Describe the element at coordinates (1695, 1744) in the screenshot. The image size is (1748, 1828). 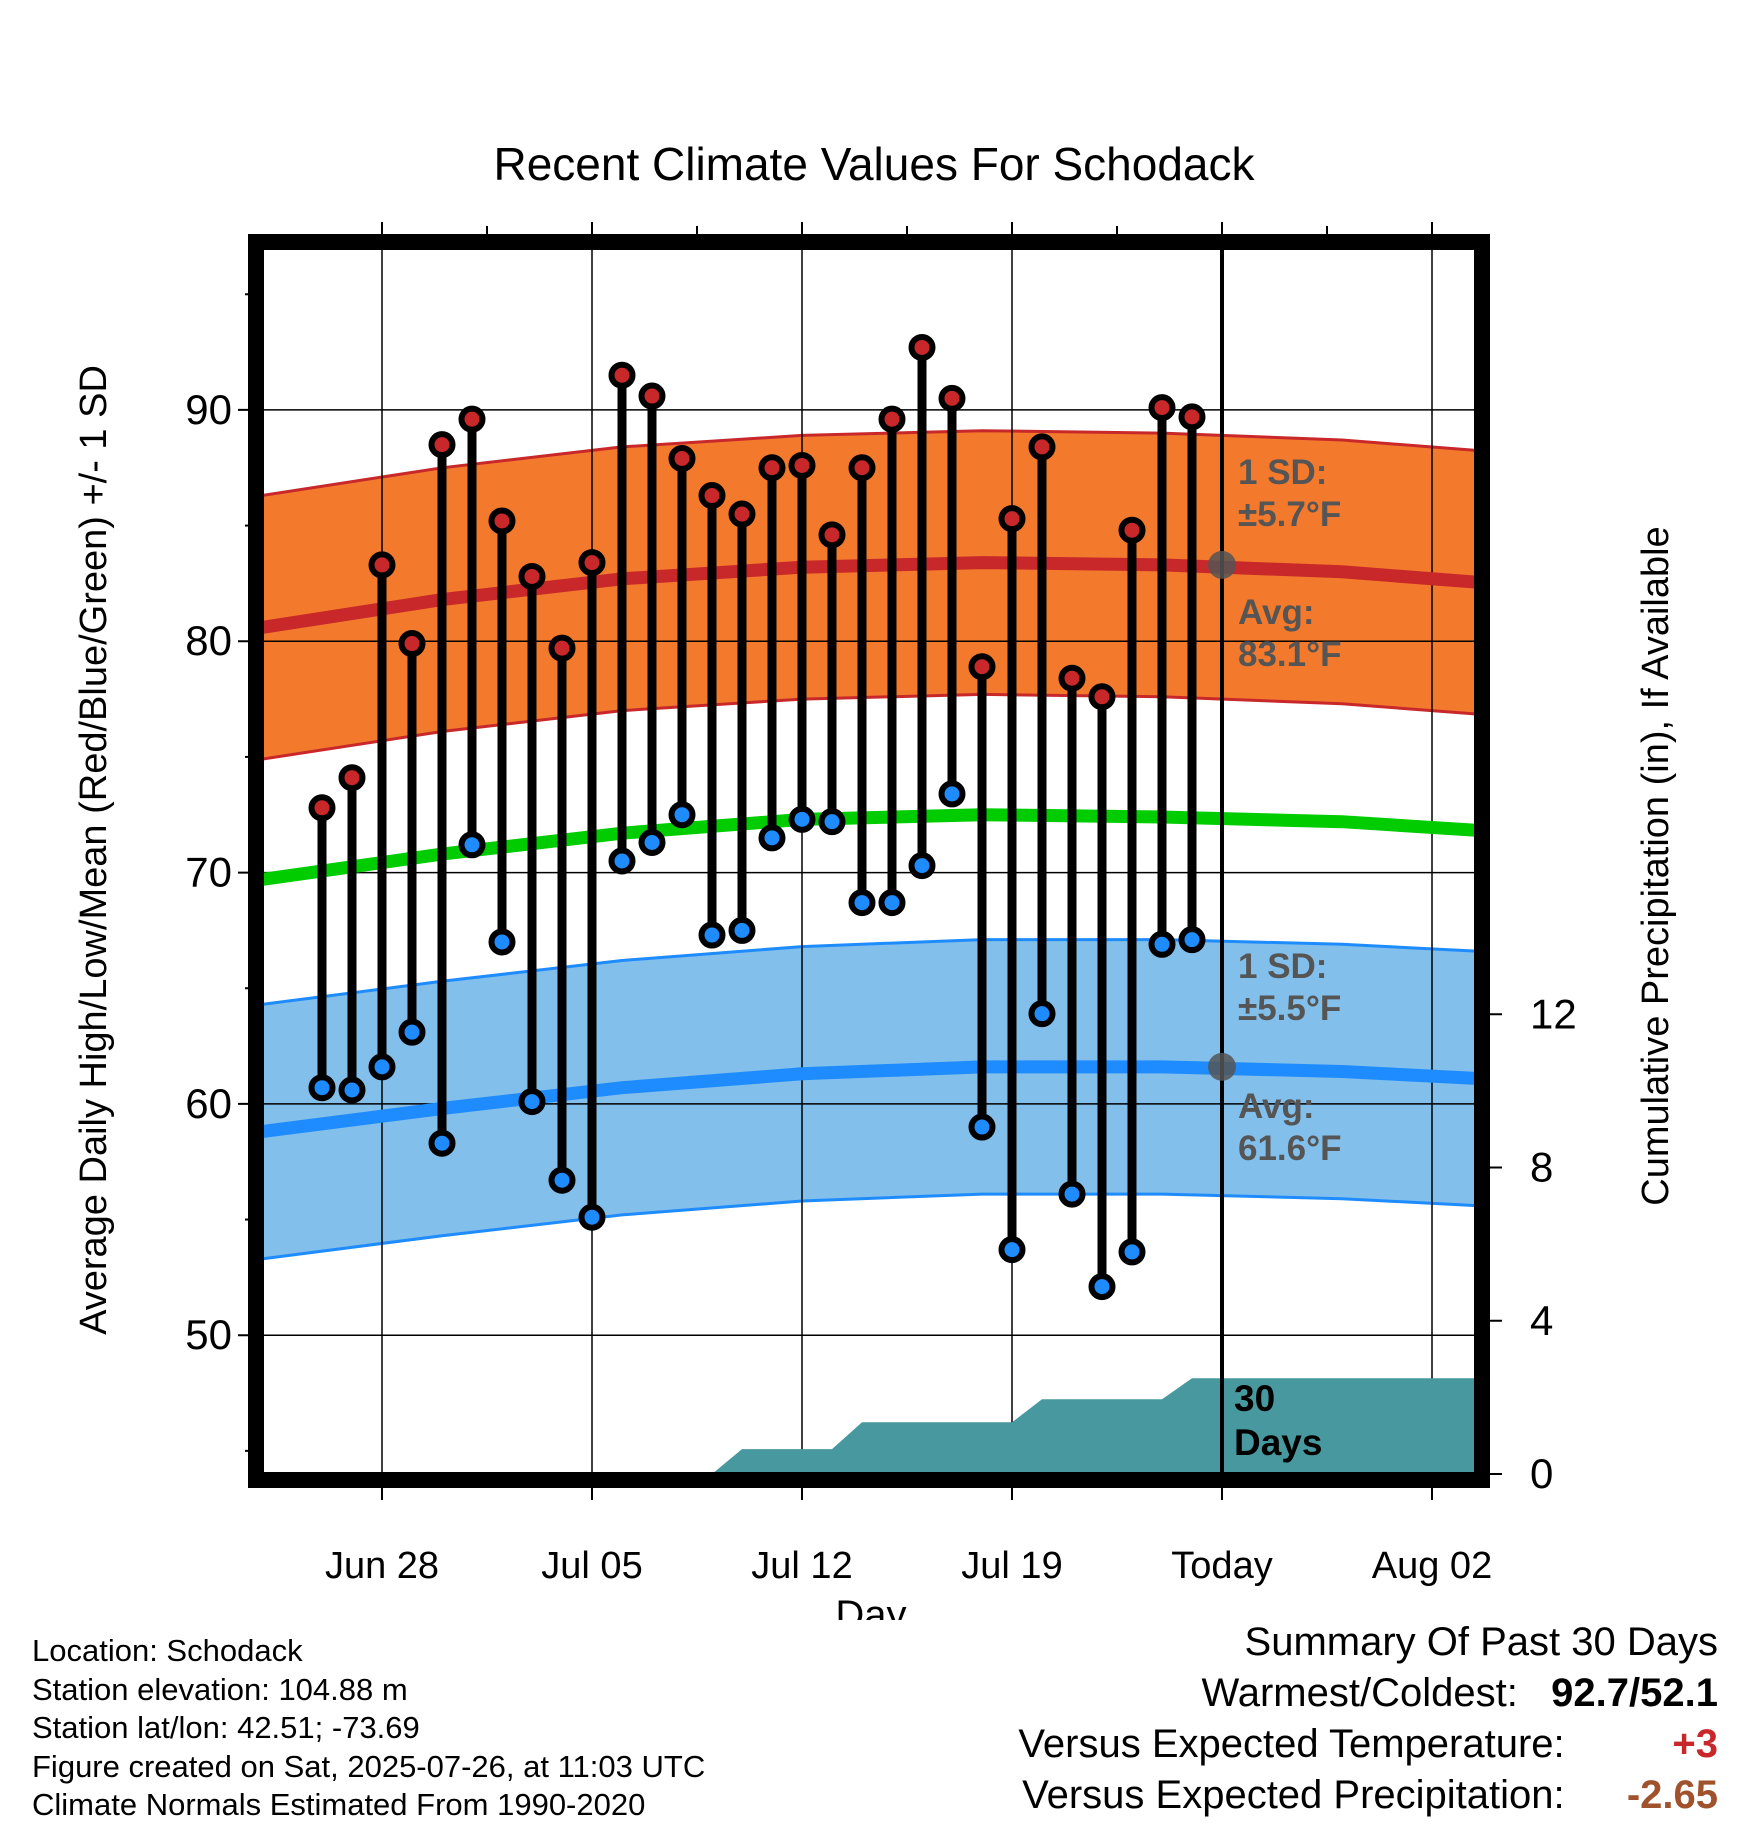
I see `temp-value: +3` at that location.